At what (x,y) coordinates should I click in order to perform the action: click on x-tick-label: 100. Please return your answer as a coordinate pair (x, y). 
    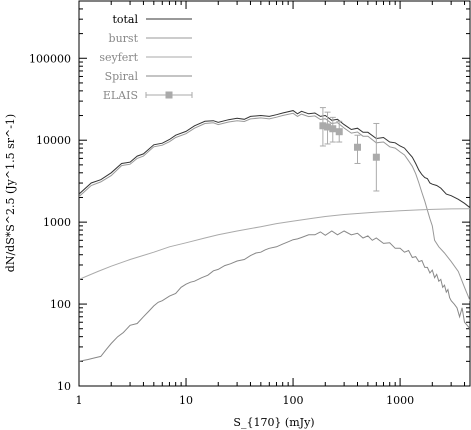
    Looking at the image, I should click on (293, 400).